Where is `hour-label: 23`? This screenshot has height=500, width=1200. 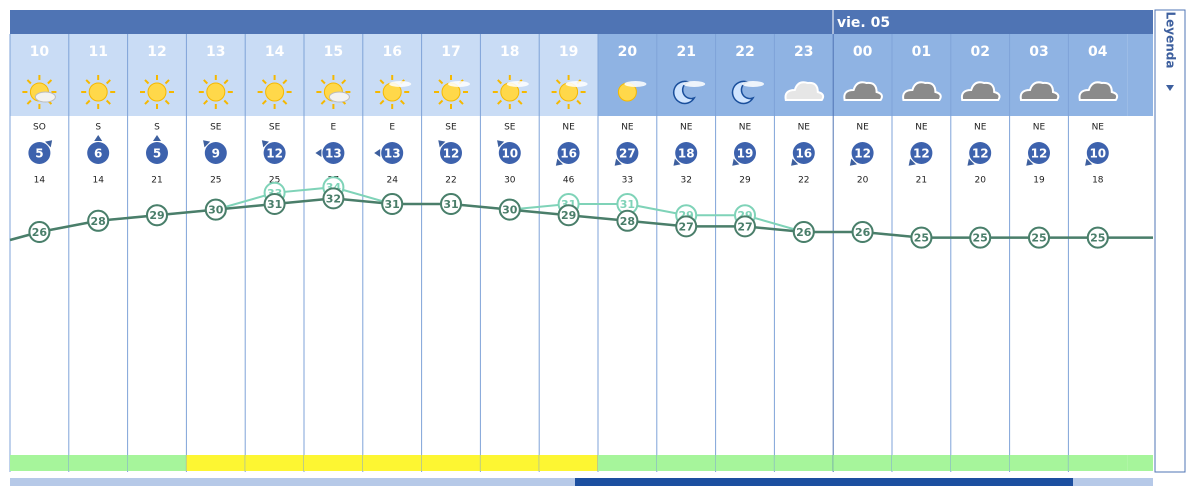
hour-label: 23 is located at coordinates (803, 52).